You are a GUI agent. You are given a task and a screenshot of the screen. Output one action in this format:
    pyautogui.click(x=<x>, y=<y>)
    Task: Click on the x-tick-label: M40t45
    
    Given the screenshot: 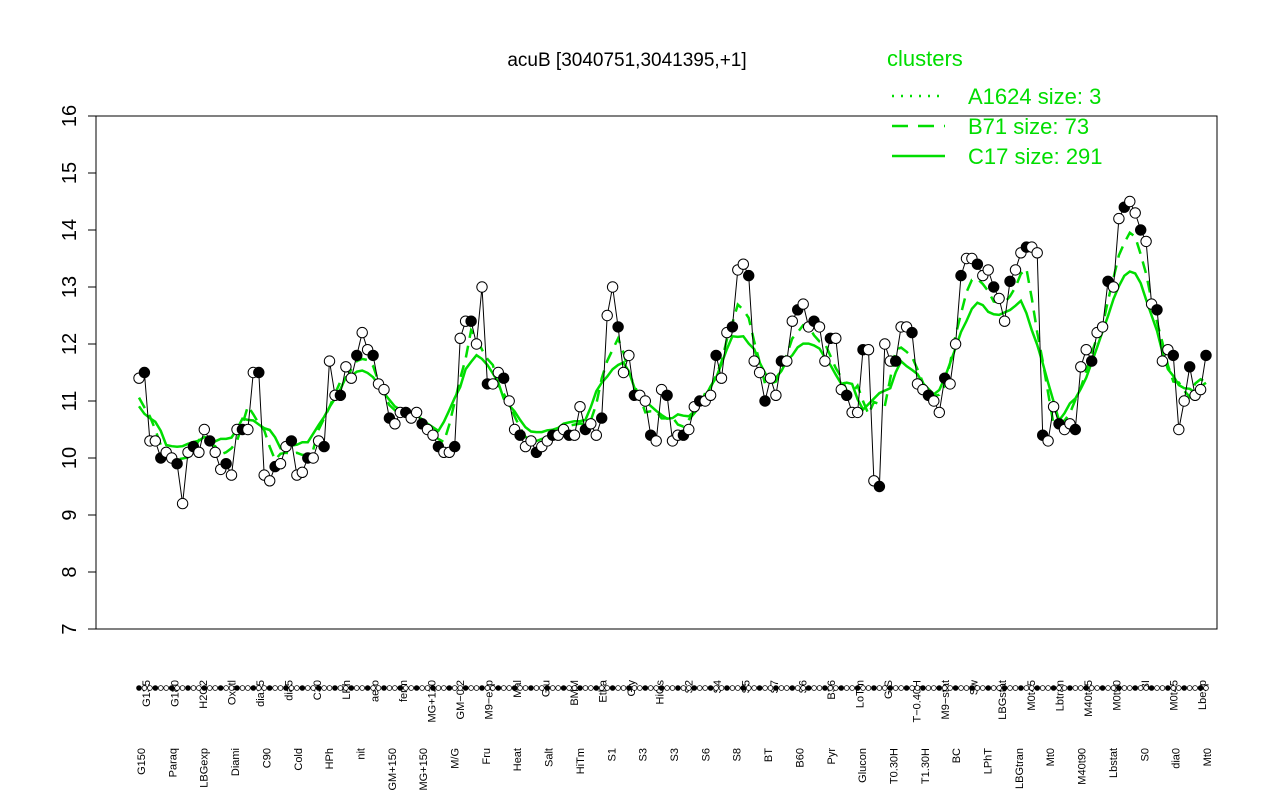 What is the action you would take?
    pyautogui.click(x=1089, y=698)
    